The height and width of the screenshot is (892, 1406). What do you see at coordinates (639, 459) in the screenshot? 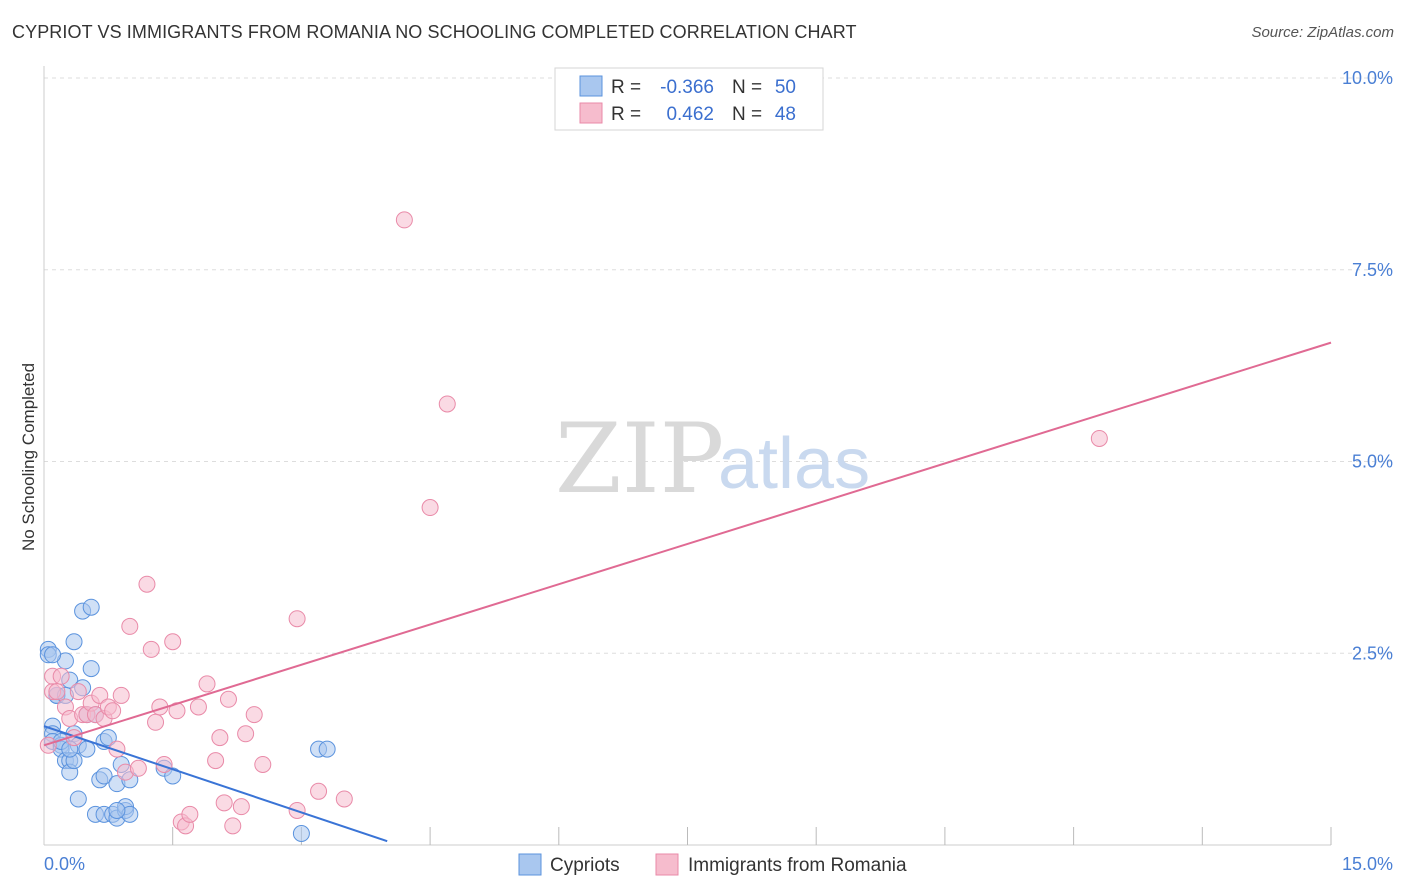
I see `watermark-zip: ZIP` at bounding box center [639, 459].